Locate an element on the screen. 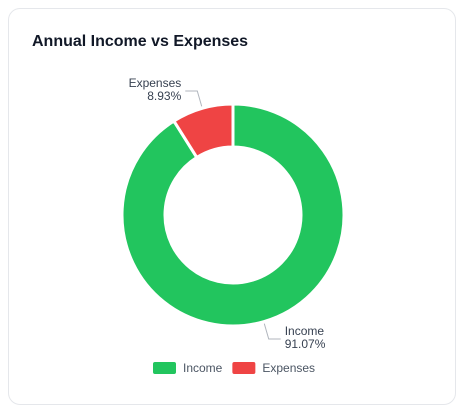 The width and height of the screenshot is (468, 417). slice-value-label: 91.07% is located at coordinates (305, 344).